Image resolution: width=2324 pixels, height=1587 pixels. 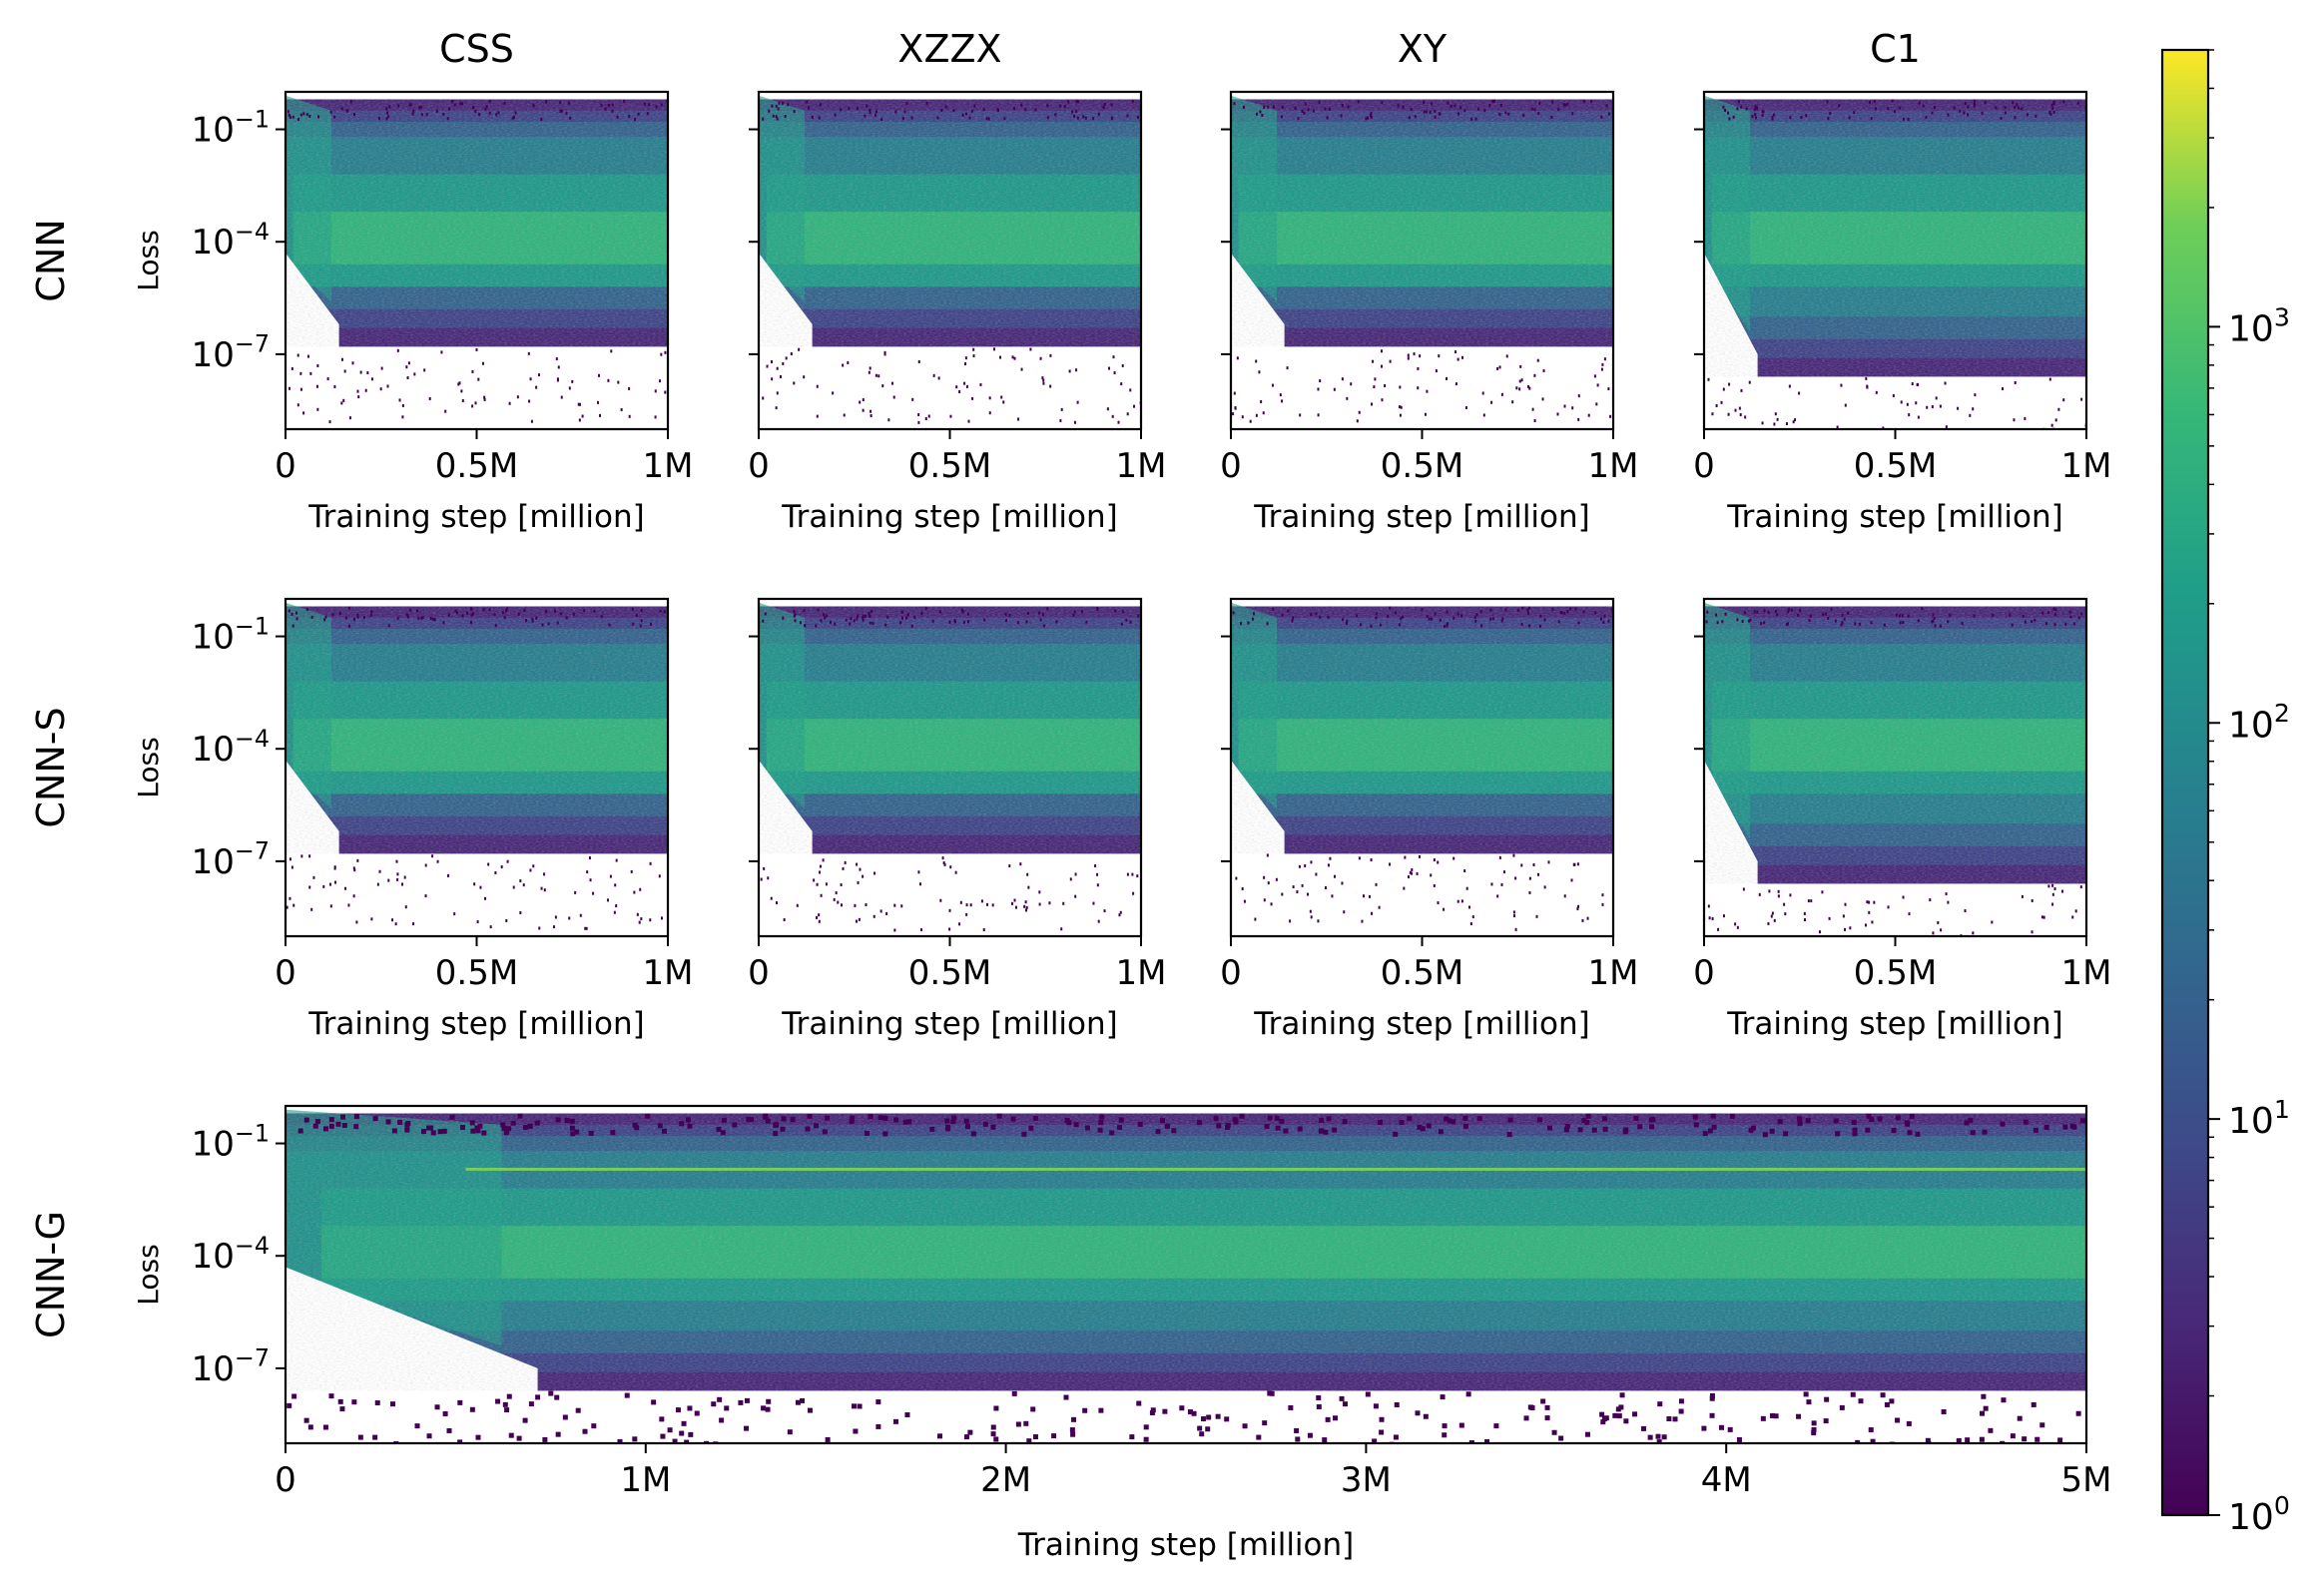 What do you see at coordinates (231, 1366) in the screenshot?
I see `y-tick-label: 10−7` at bounding box center [231, 1366].